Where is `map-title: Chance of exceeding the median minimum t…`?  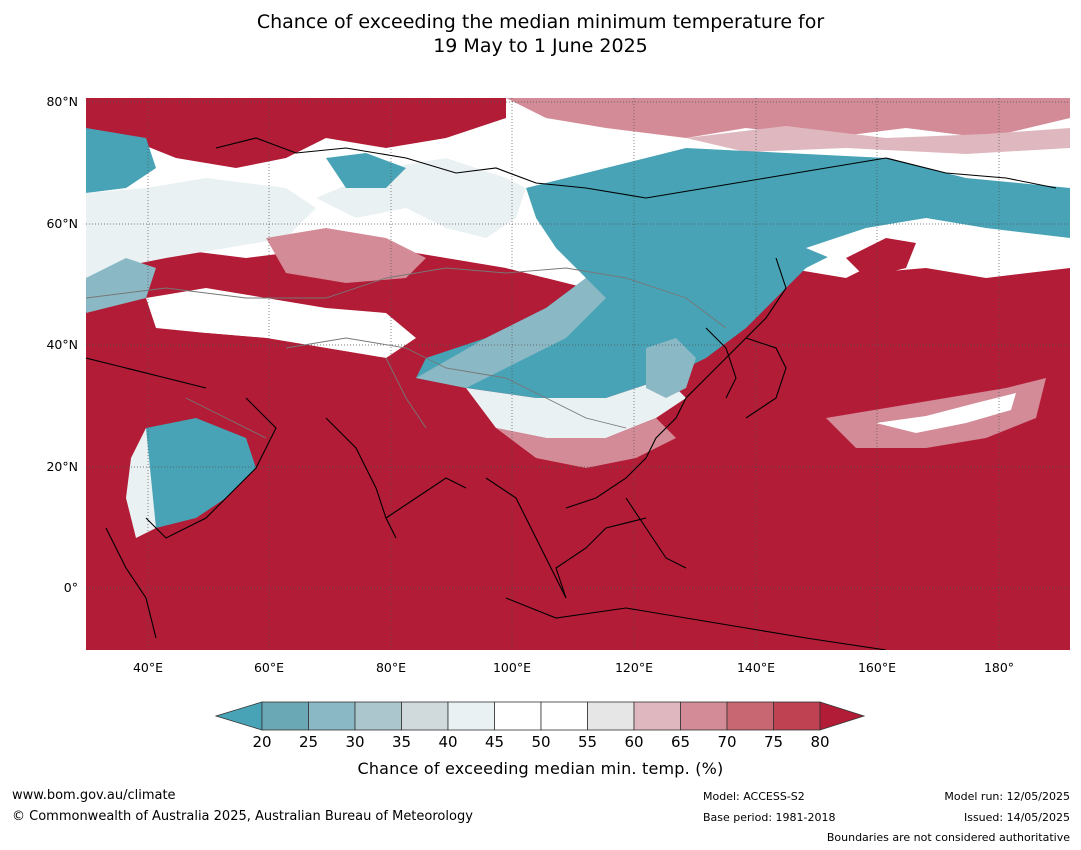
map-title: Chance of exceeding the median minimum t… is located at coordinates (540, 34).